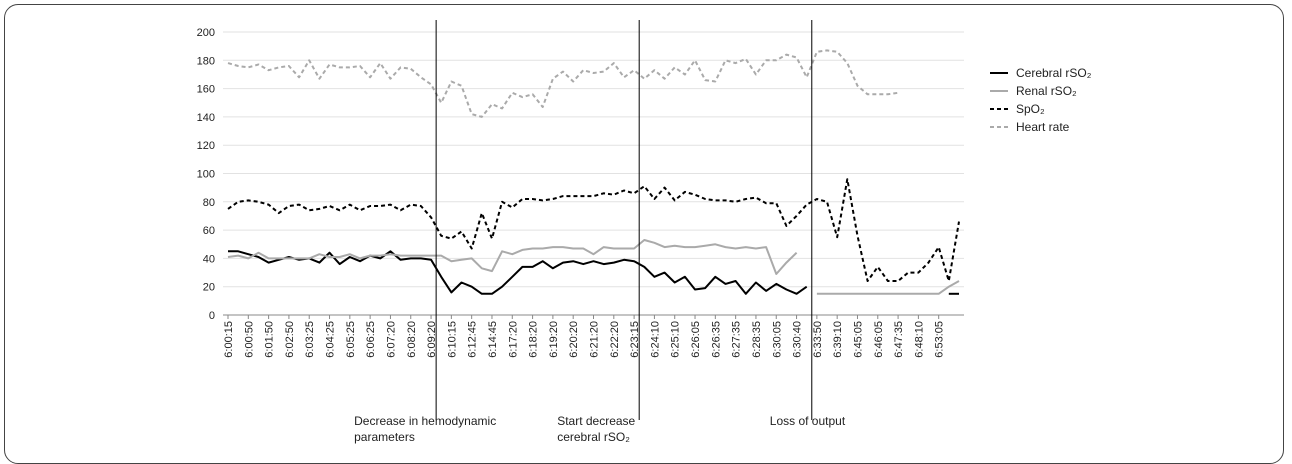 The image size is (1292, 464). What do you see at coordinates (940, 339) in the screenshot?
I see `x-tick-label: 6:53:05` at bounding box center [940, 339].